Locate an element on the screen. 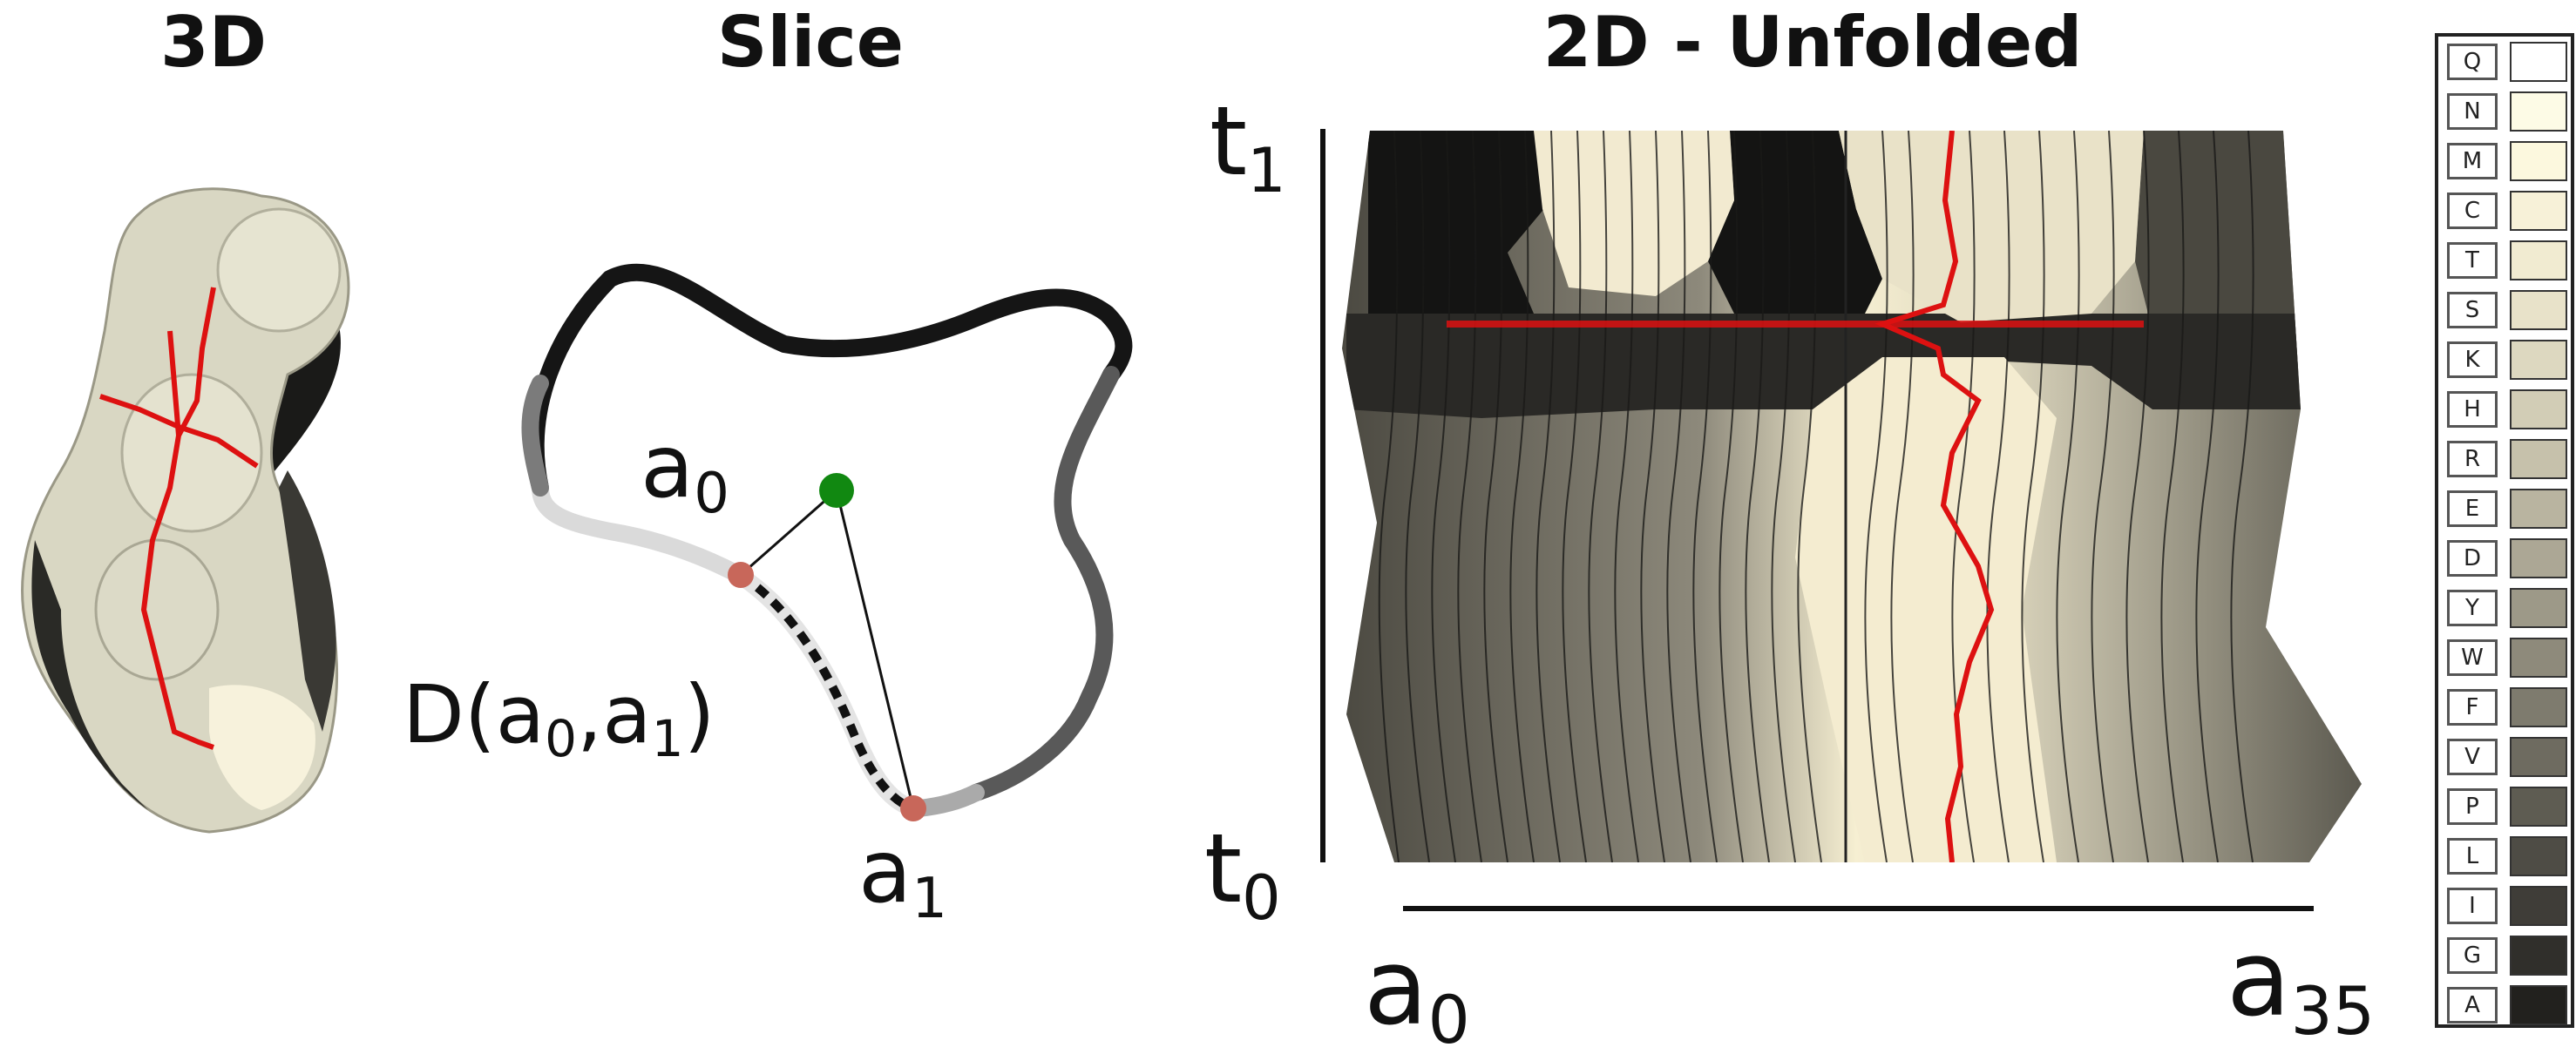 The width and height of the screenshot is (2576, 1054). title-3d: 3D is located at coordinates (214, 42).